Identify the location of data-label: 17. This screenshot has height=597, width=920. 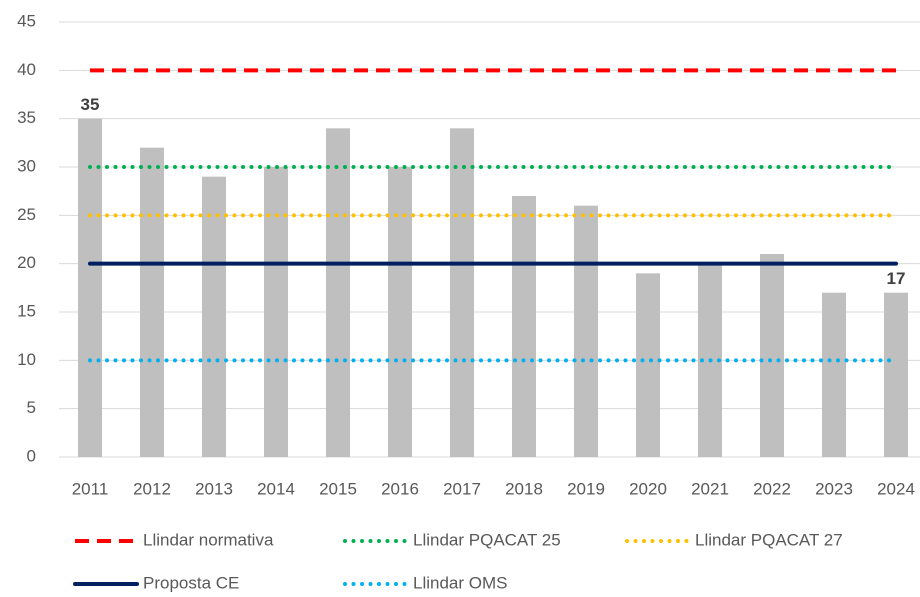
(896, 278).